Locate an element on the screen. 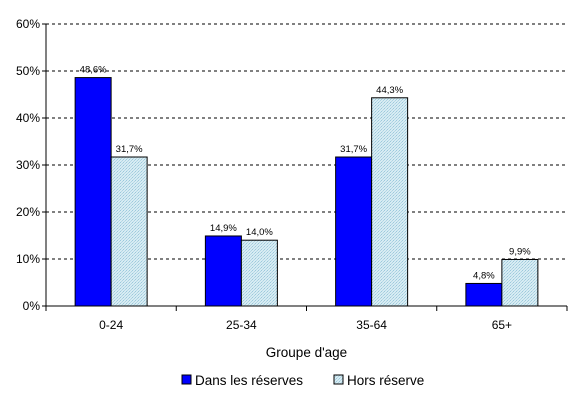  data-label-dans-les-reserves-35-64: 31,7% is located at coordinates (353, 149).